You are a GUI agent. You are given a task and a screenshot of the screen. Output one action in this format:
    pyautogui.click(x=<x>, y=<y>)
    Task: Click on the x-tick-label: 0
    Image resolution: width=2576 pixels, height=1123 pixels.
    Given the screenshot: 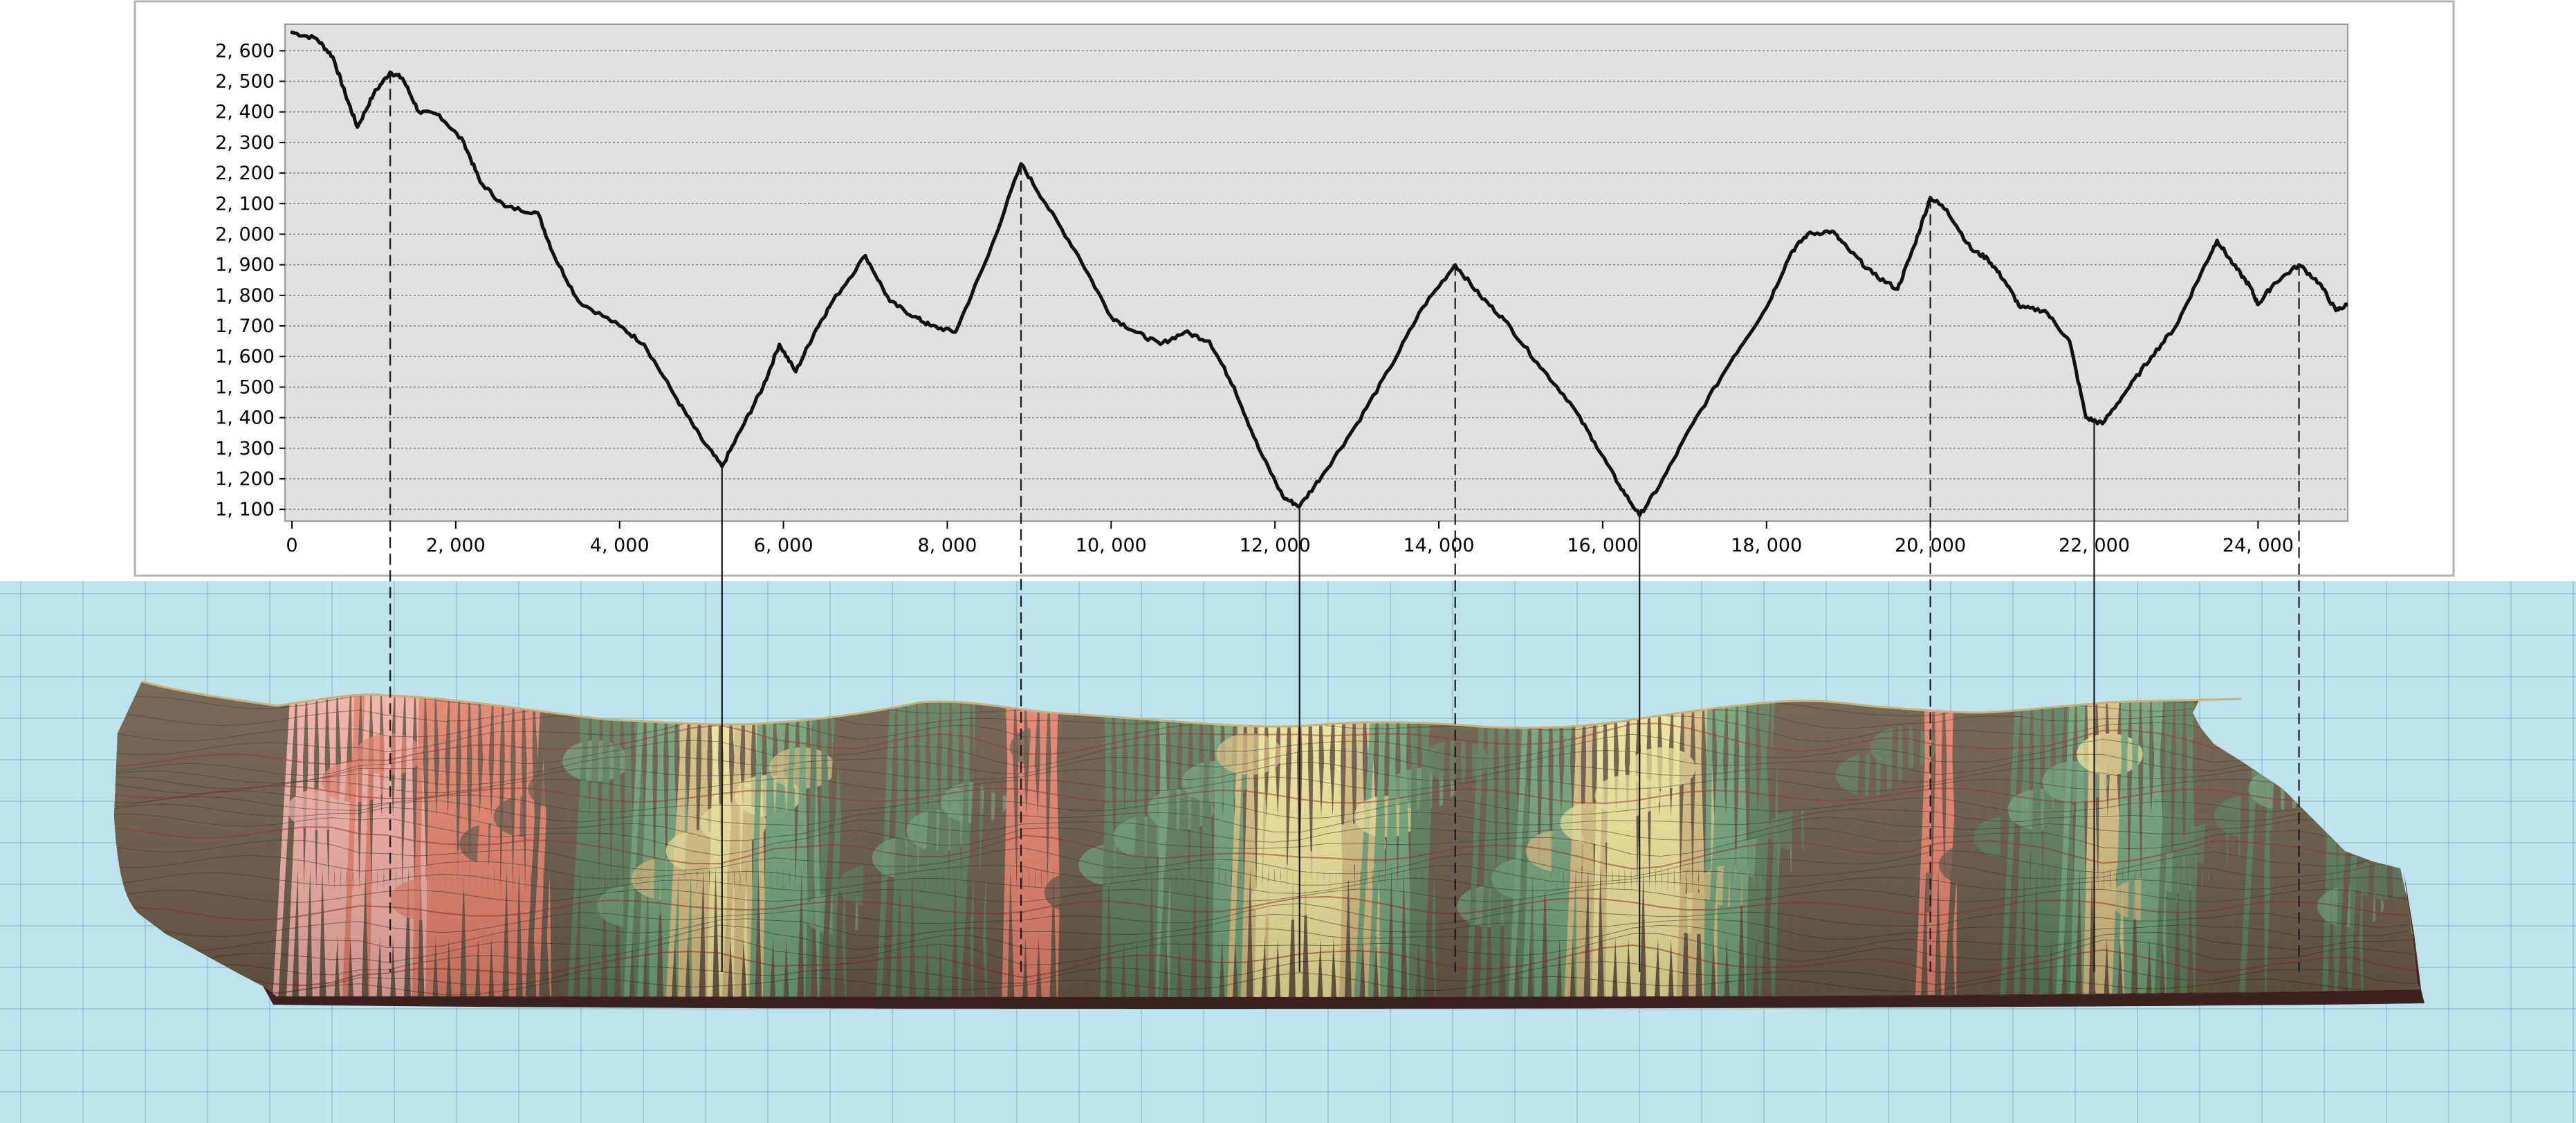 What is the action you would take?
    pyautogui.click(x=291, y=545)
    